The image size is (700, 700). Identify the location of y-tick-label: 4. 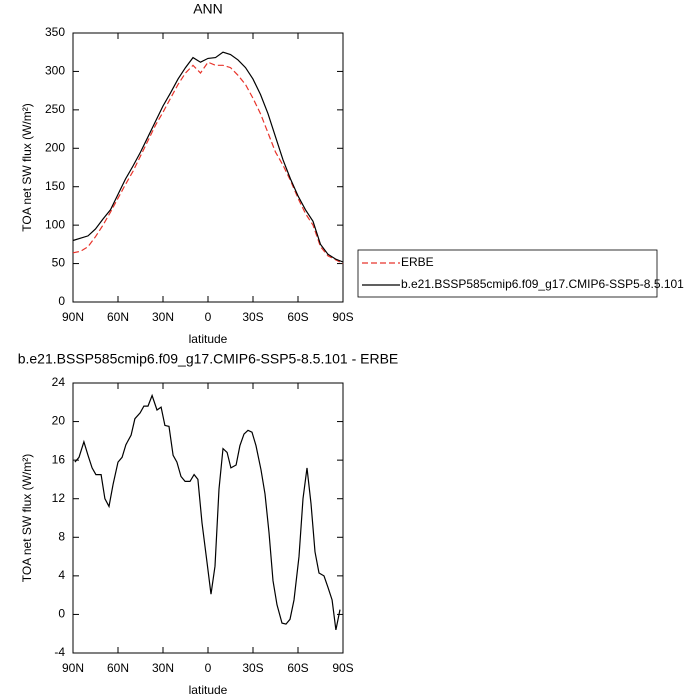
(61, 575).